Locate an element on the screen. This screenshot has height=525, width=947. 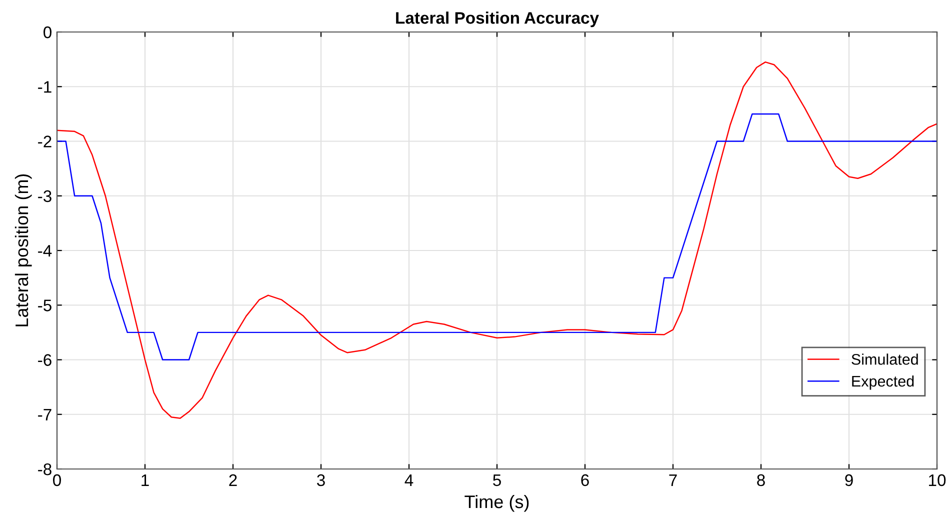
x-axis-title: Time (s) is located at coordinates (496, 503).